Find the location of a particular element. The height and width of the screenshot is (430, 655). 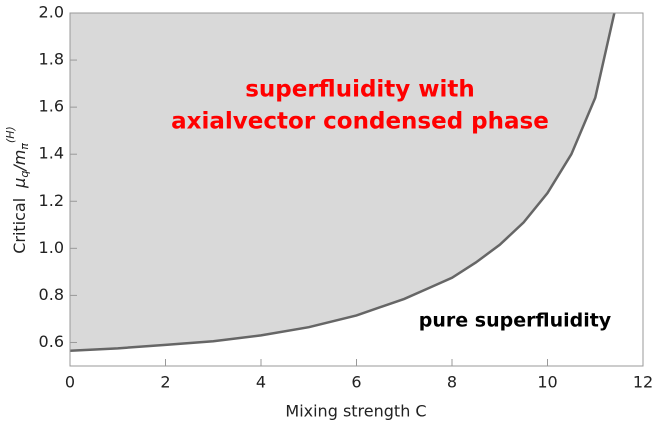

y-tick-label: 1.2 is located at coordinates (51, 200).